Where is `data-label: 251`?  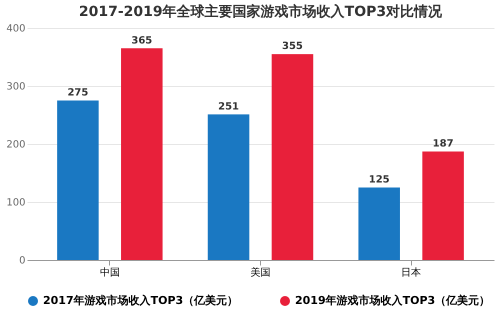 data-label: 251 is located at coordinates (229, 106).